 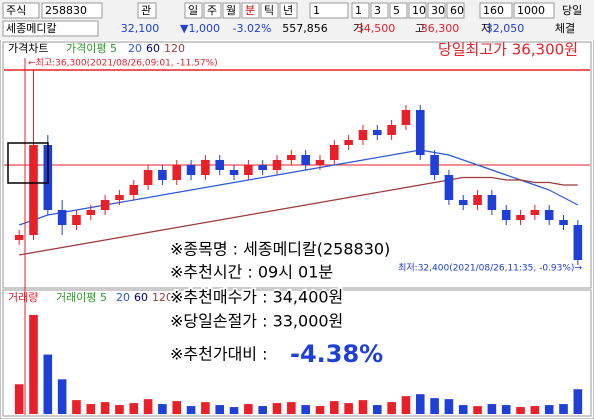 I want to click on minute: 10, so click(x=419, y=10).